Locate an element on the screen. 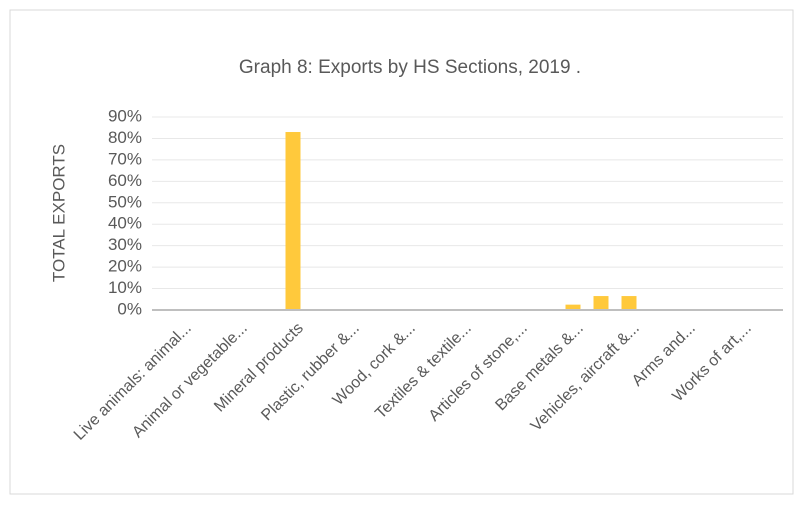 The height and width of the screenshot is (509, 803). y-tick-label: 30% is located at coordinates (125, 244).